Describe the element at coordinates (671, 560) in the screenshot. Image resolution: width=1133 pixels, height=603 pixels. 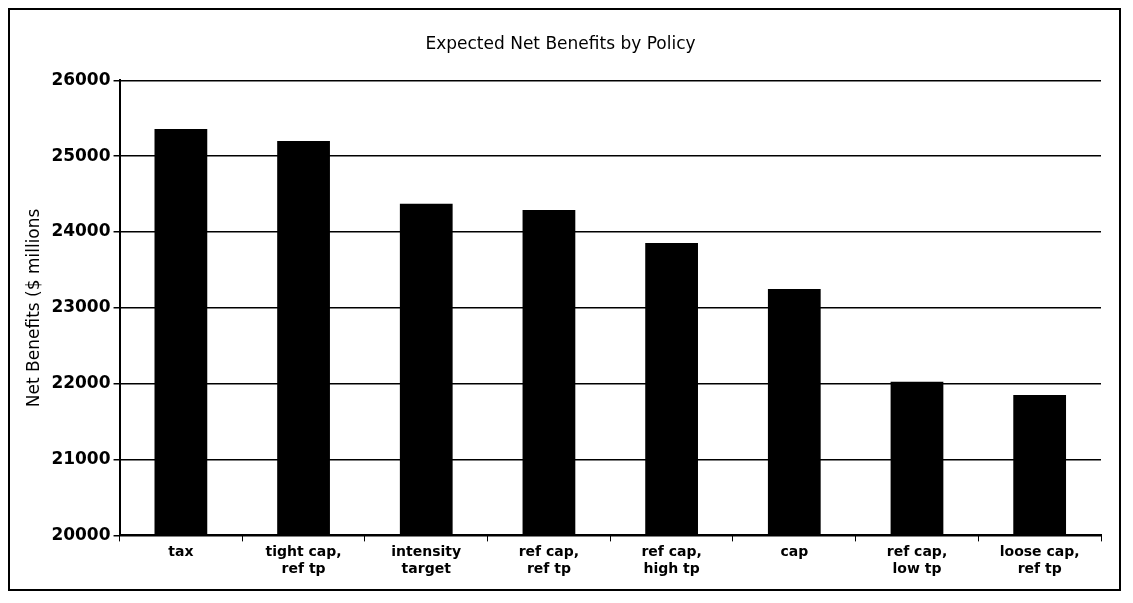
I see `x-tick-label: ref cap, high tp` at that location.